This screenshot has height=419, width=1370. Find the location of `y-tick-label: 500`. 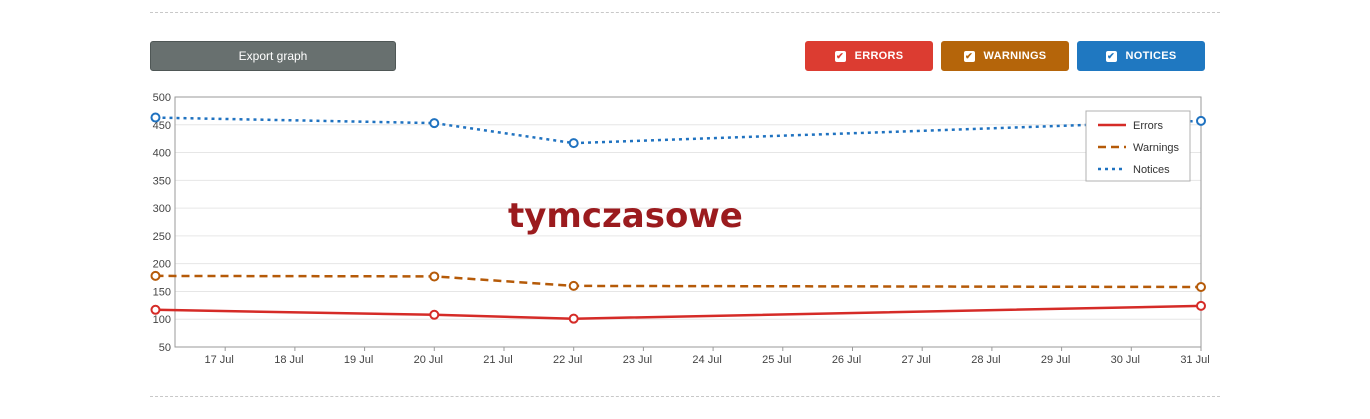

y-tick-label: 500 is located at coordinates (162, 98).